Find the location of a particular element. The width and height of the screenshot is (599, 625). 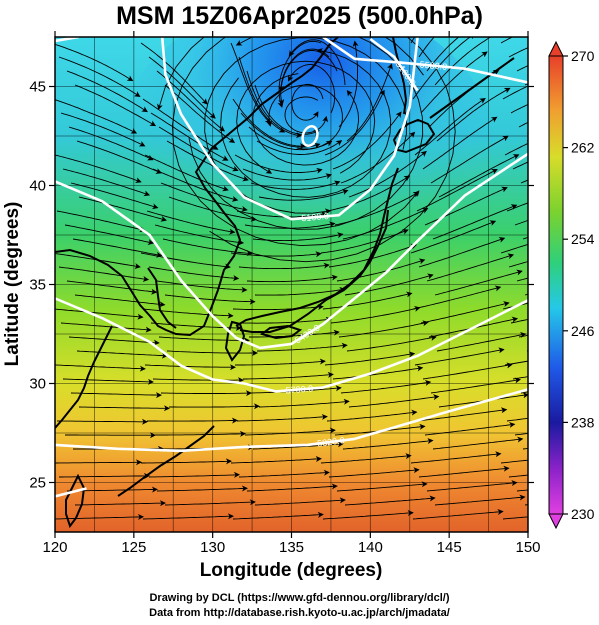

colorbar-bottom-arrow is located at coordinates (556, 521).